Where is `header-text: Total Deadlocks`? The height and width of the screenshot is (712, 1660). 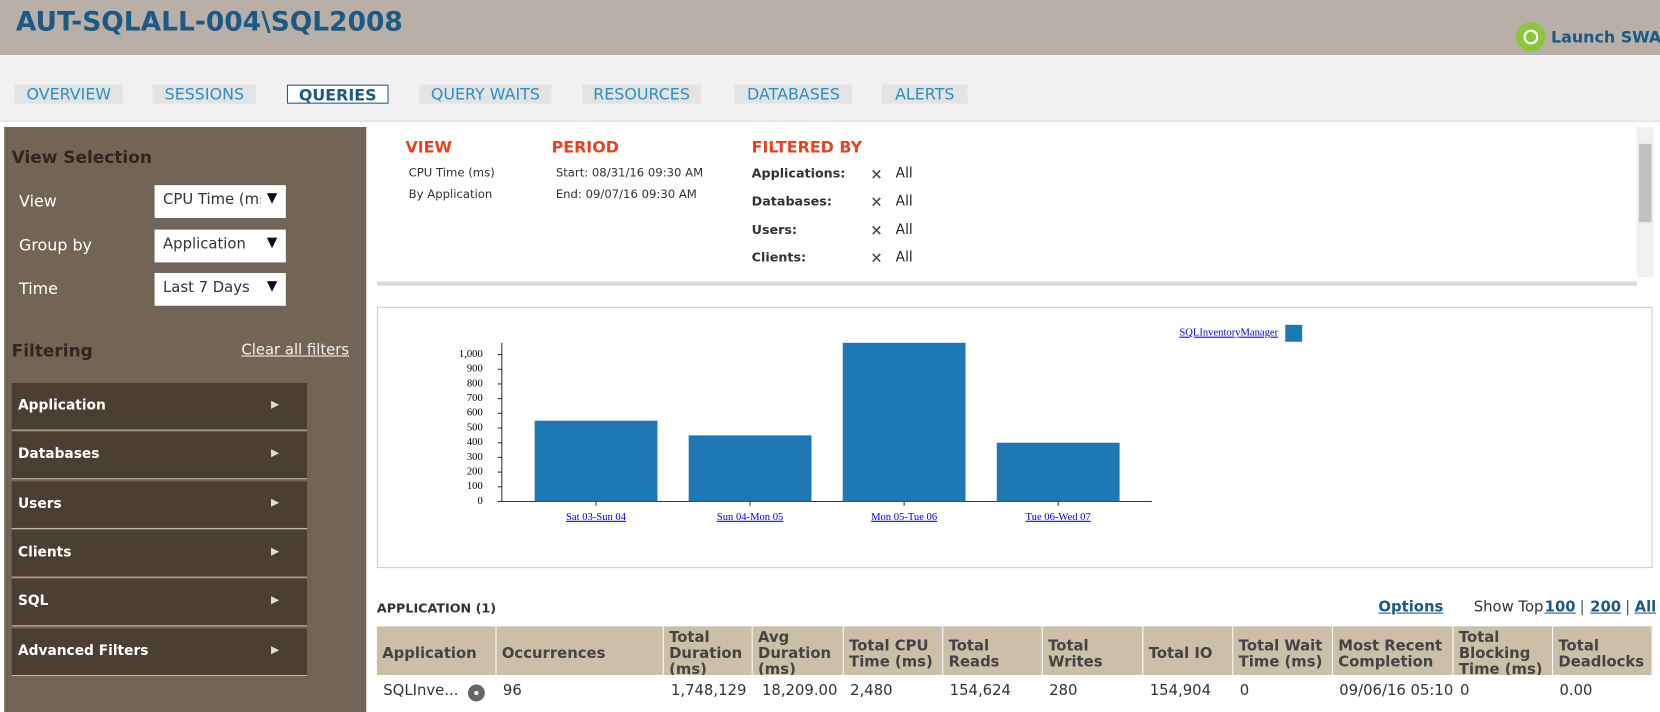 header-text: Total Deadlocks is located at coordinates (1601, 654).